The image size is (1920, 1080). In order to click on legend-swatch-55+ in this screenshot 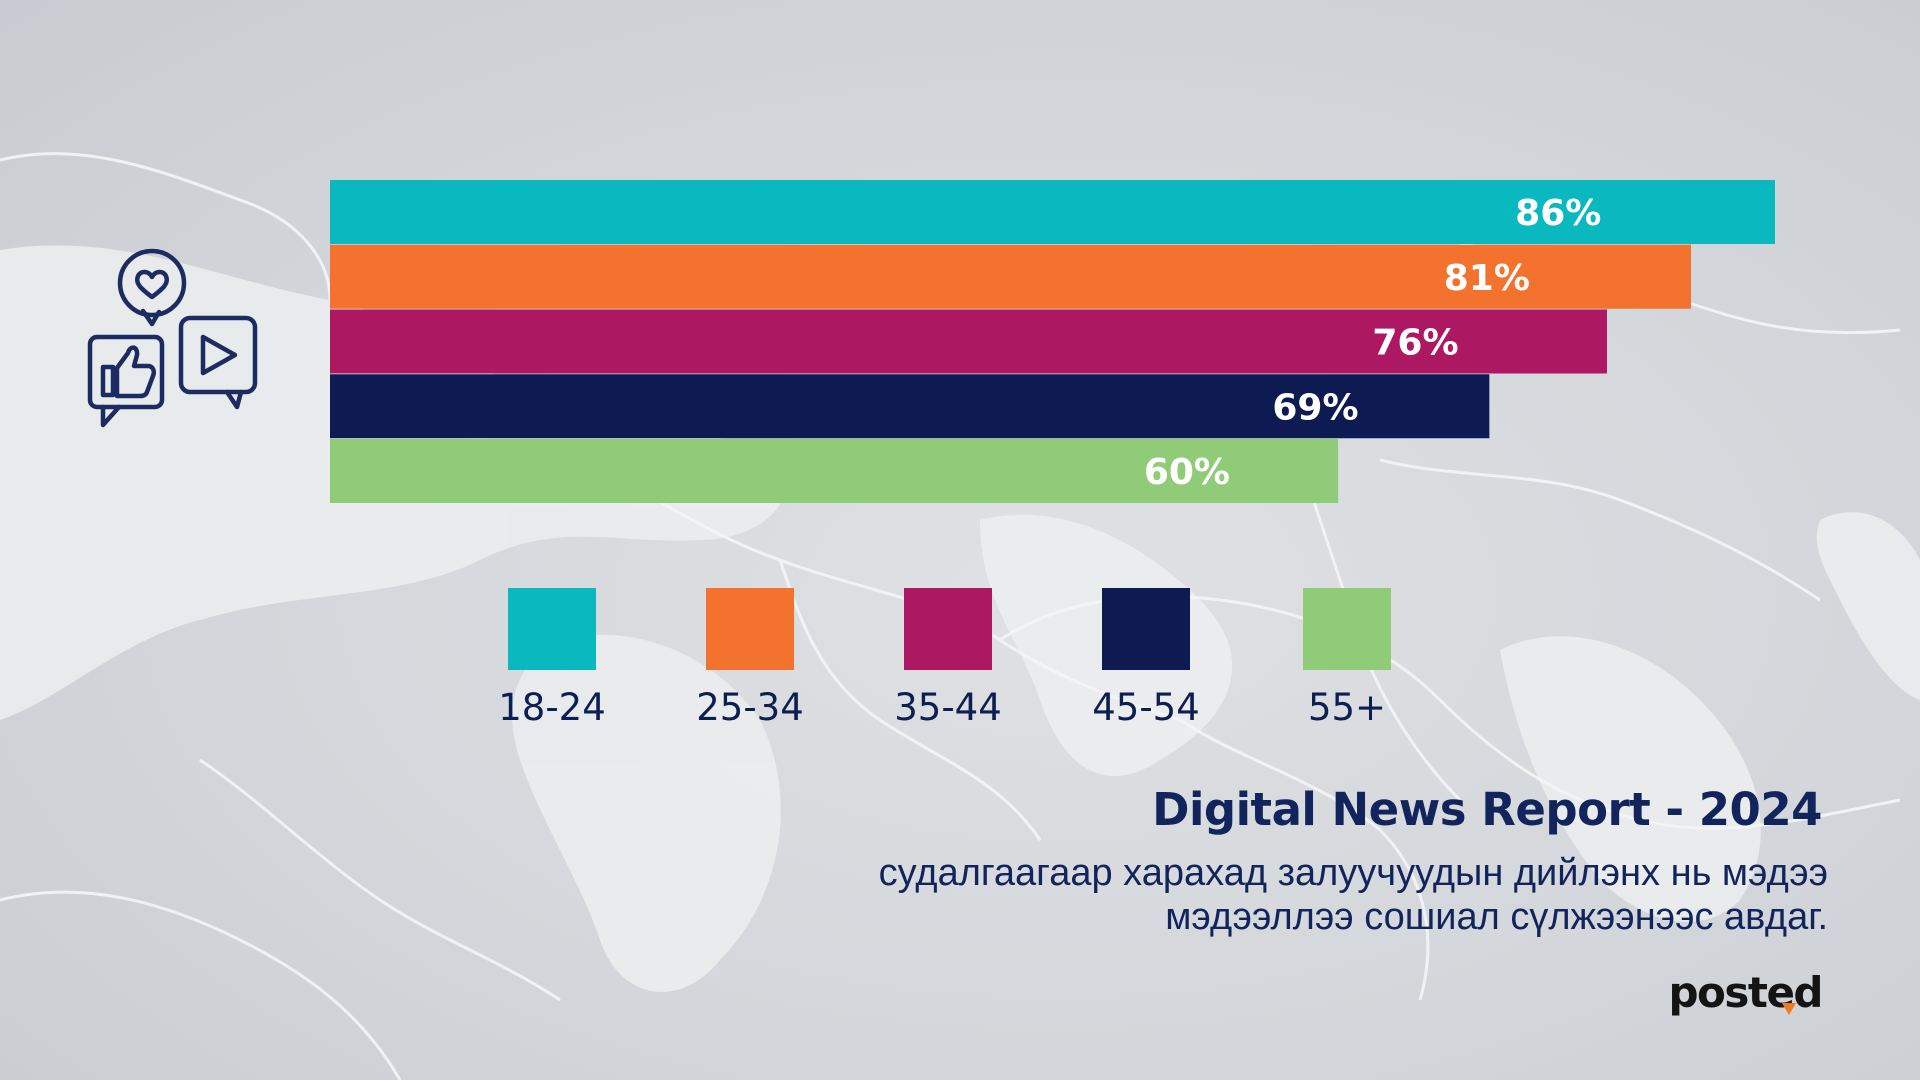, I will do `click(1347, 629)`.